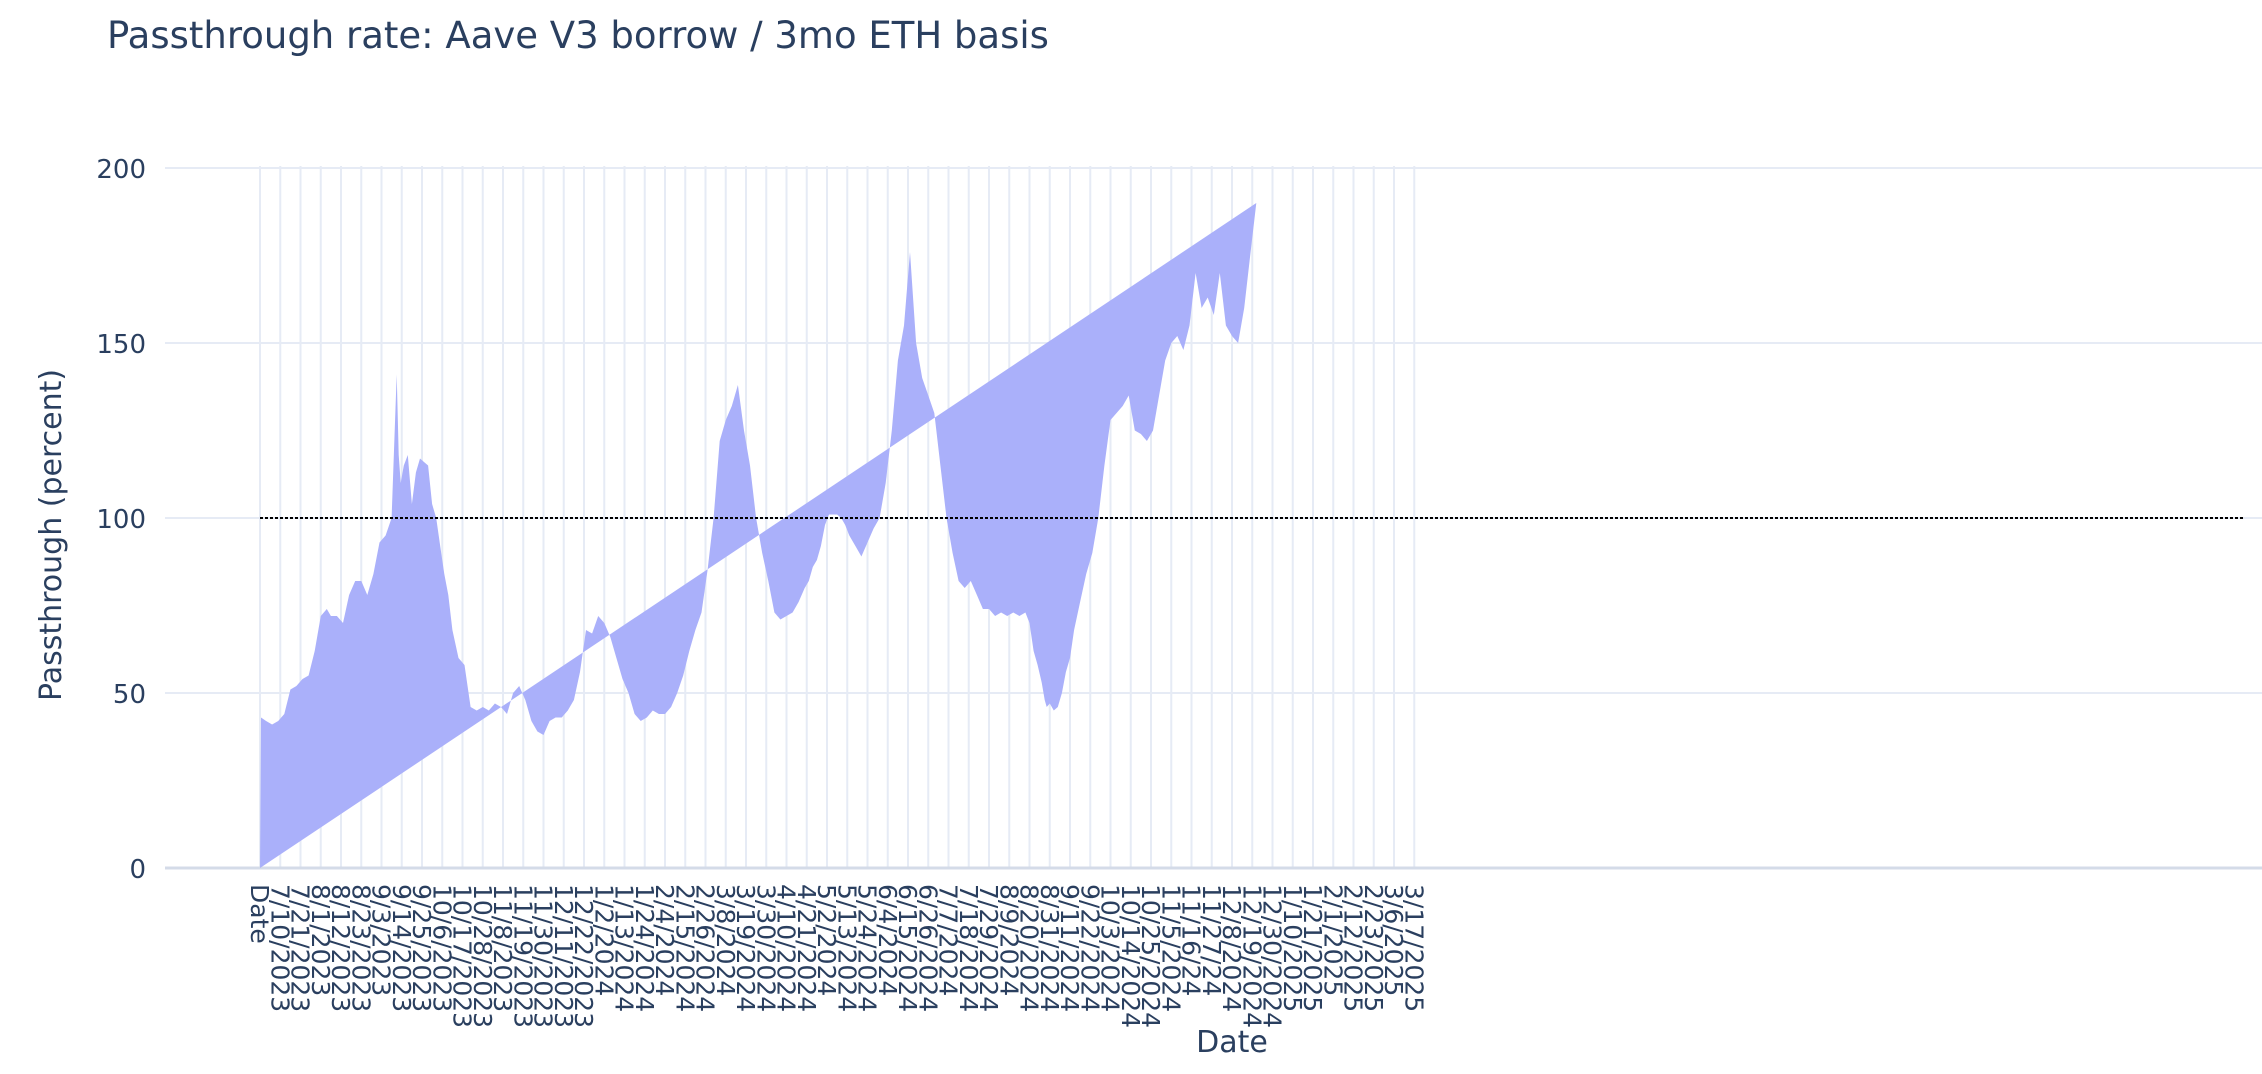  Describe the element at coordinates (1272, 956) in the screenshot. I see `x-tick-label: 12/30/2024` at that location.